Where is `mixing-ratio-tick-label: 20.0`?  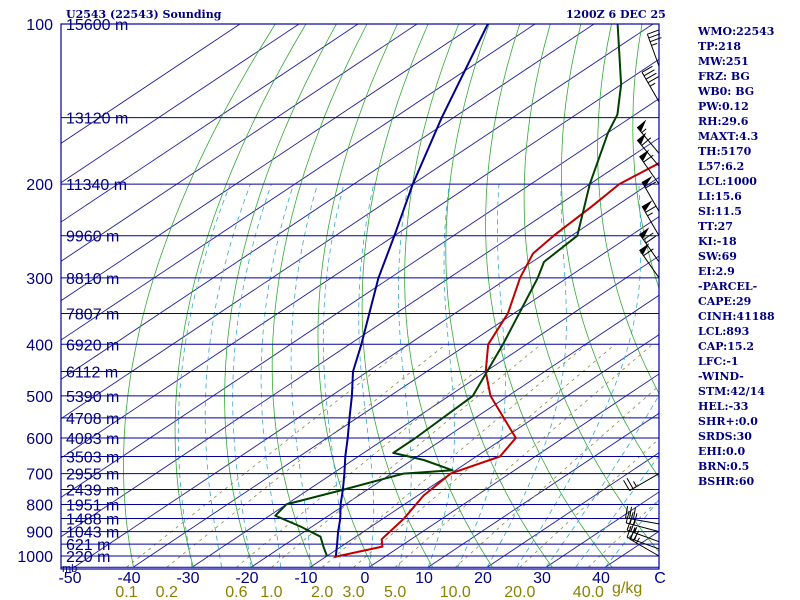 mixing-ratio-tick-label: 20.0 is located at coordinates (519, 592).